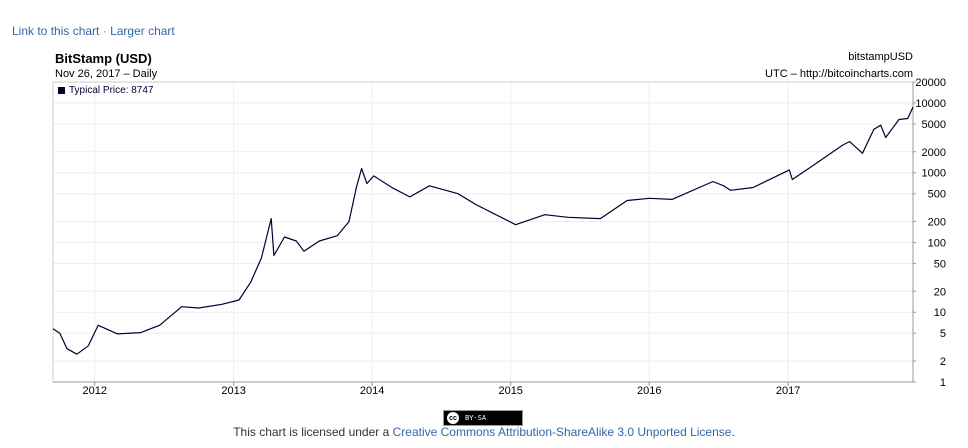 The image size is (968, 448). What do you see at coordinates (311, 432) in the screenshot?
I see `license-prefix: This chart is licensed under a` at bounding box center [311, 432].